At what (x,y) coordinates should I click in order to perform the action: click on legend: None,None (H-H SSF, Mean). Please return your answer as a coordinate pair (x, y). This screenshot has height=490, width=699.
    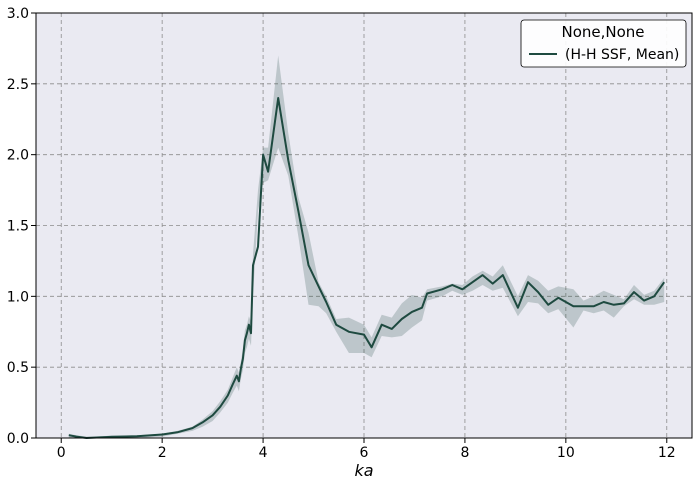
    Looking at the image, I should click on (603, 43).